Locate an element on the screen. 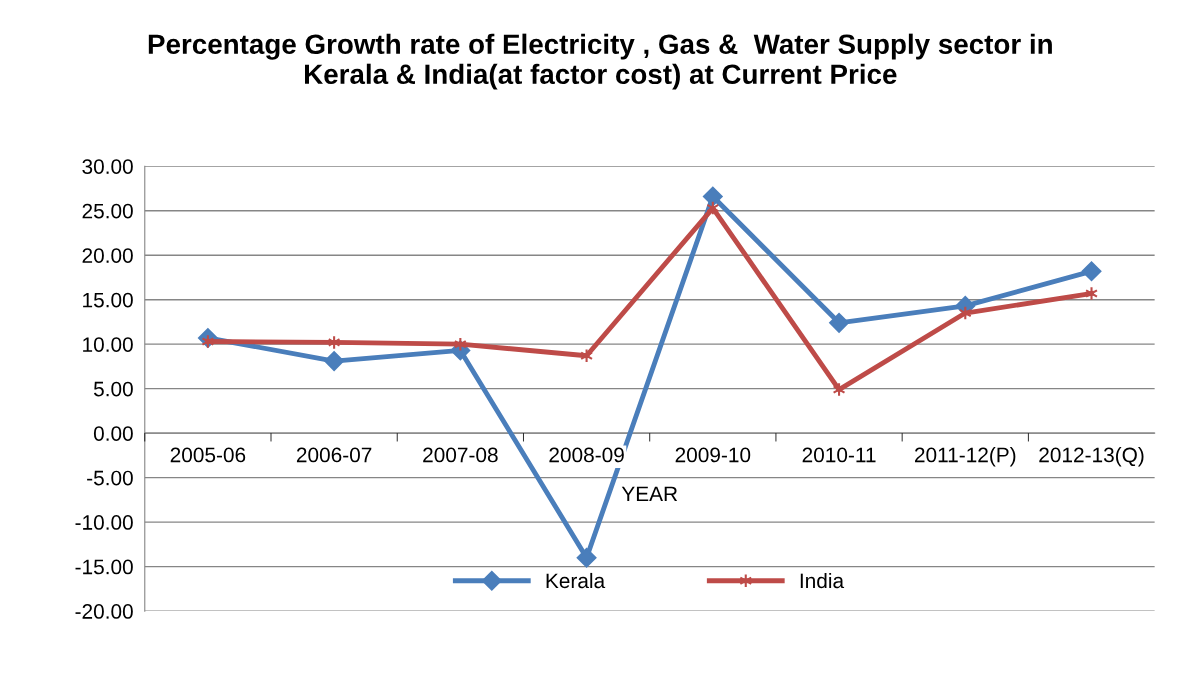 The height and width of the screenshot is (673, 1177). y-tick-label: 0.00 is located at coordinates (113, 433).